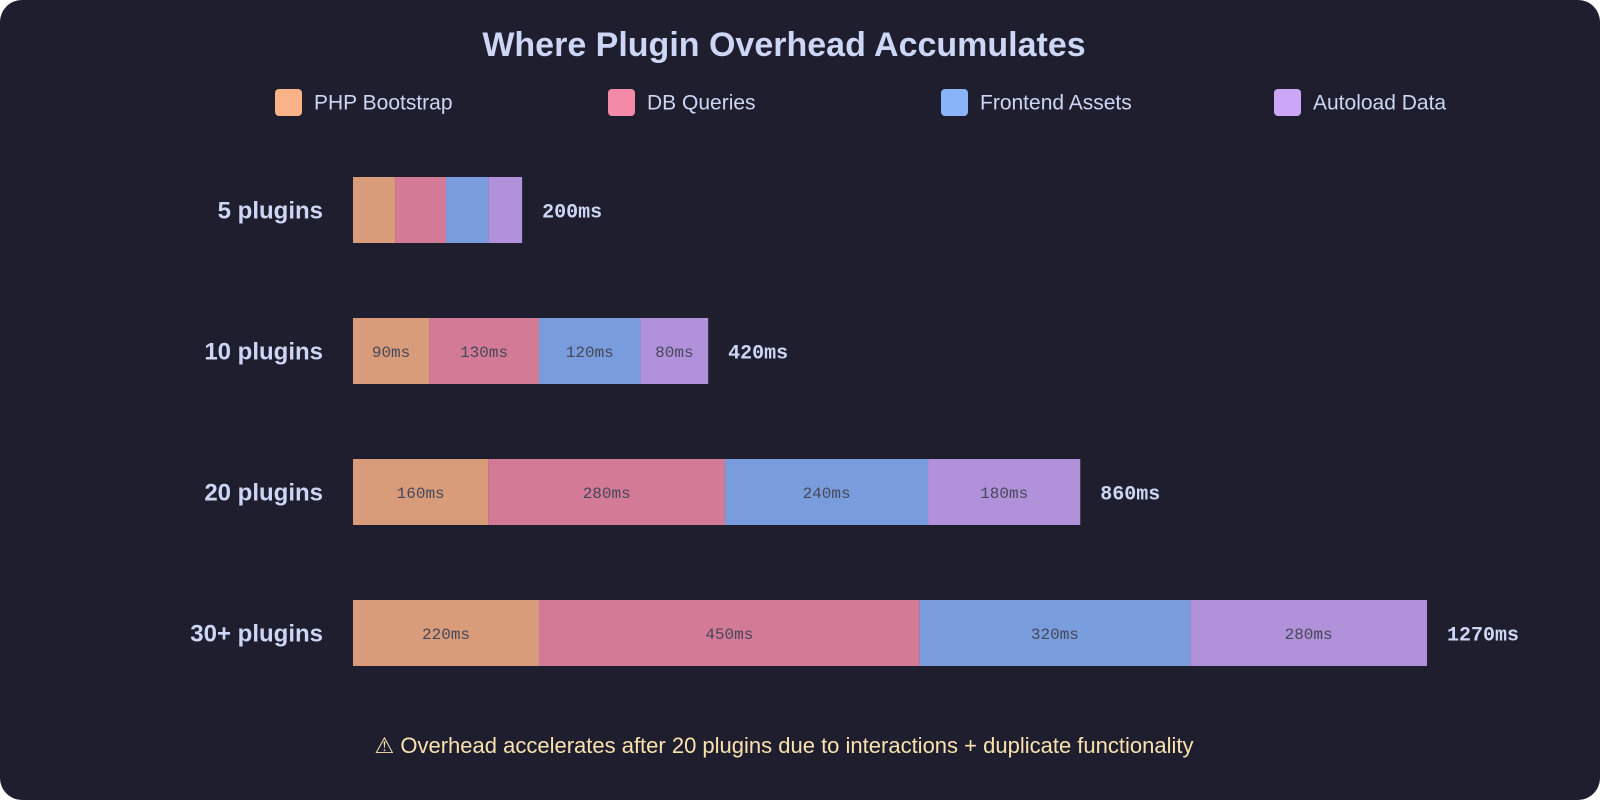 Image resolution: width=1600 pixels, height=800 pixels. I want to click on segment-label: 160ms, so click(421, 494).